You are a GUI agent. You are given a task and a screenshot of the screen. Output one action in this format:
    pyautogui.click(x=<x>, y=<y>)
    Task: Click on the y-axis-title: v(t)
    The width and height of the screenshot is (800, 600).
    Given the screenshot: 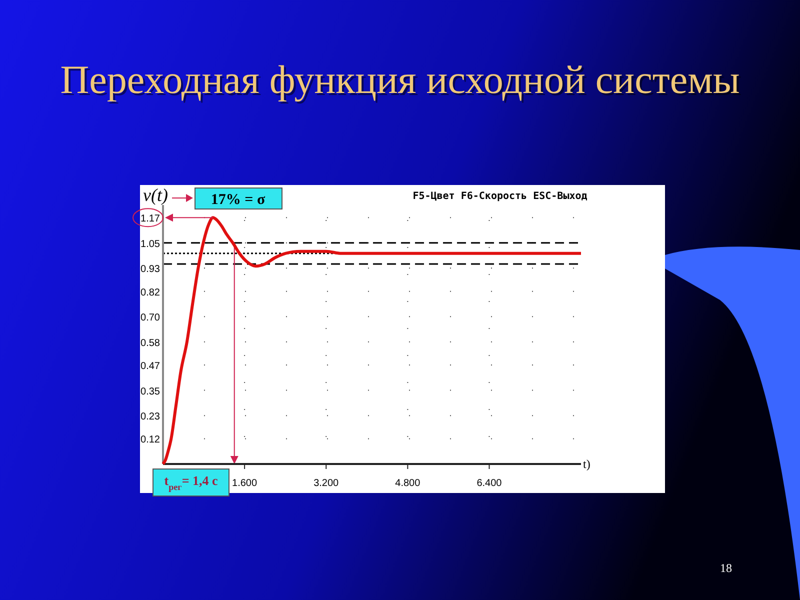 What is the action you would take?
    pyautogui.click(x=155, y=195)
    